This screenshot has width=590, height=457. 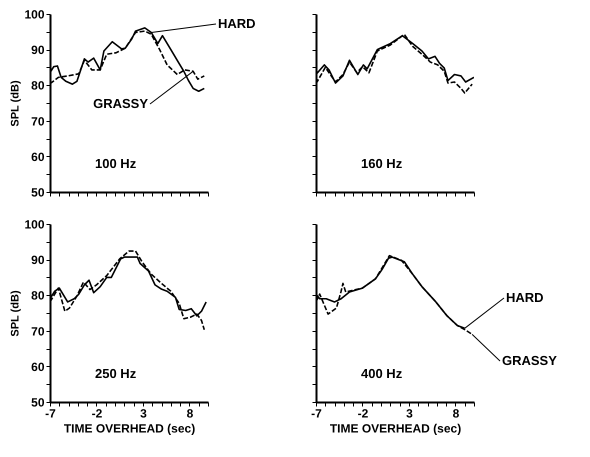 What do you see at coordinates (116, 373) in the screenshot?
I see `annotation: 250 Hz` at bounding box center [116, 373].